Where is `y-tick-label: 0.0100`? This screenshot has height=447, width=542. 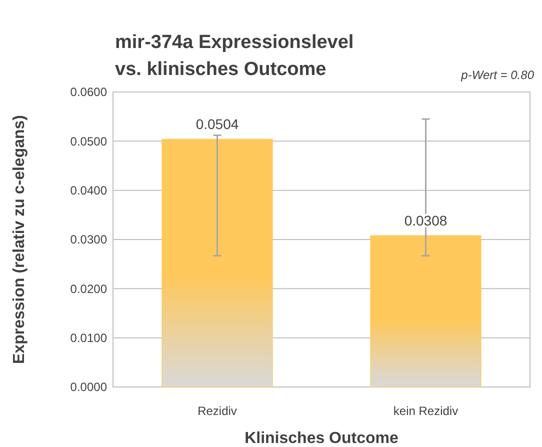 y-tick-label: 0.0100 is located at coordinates (89, 338).